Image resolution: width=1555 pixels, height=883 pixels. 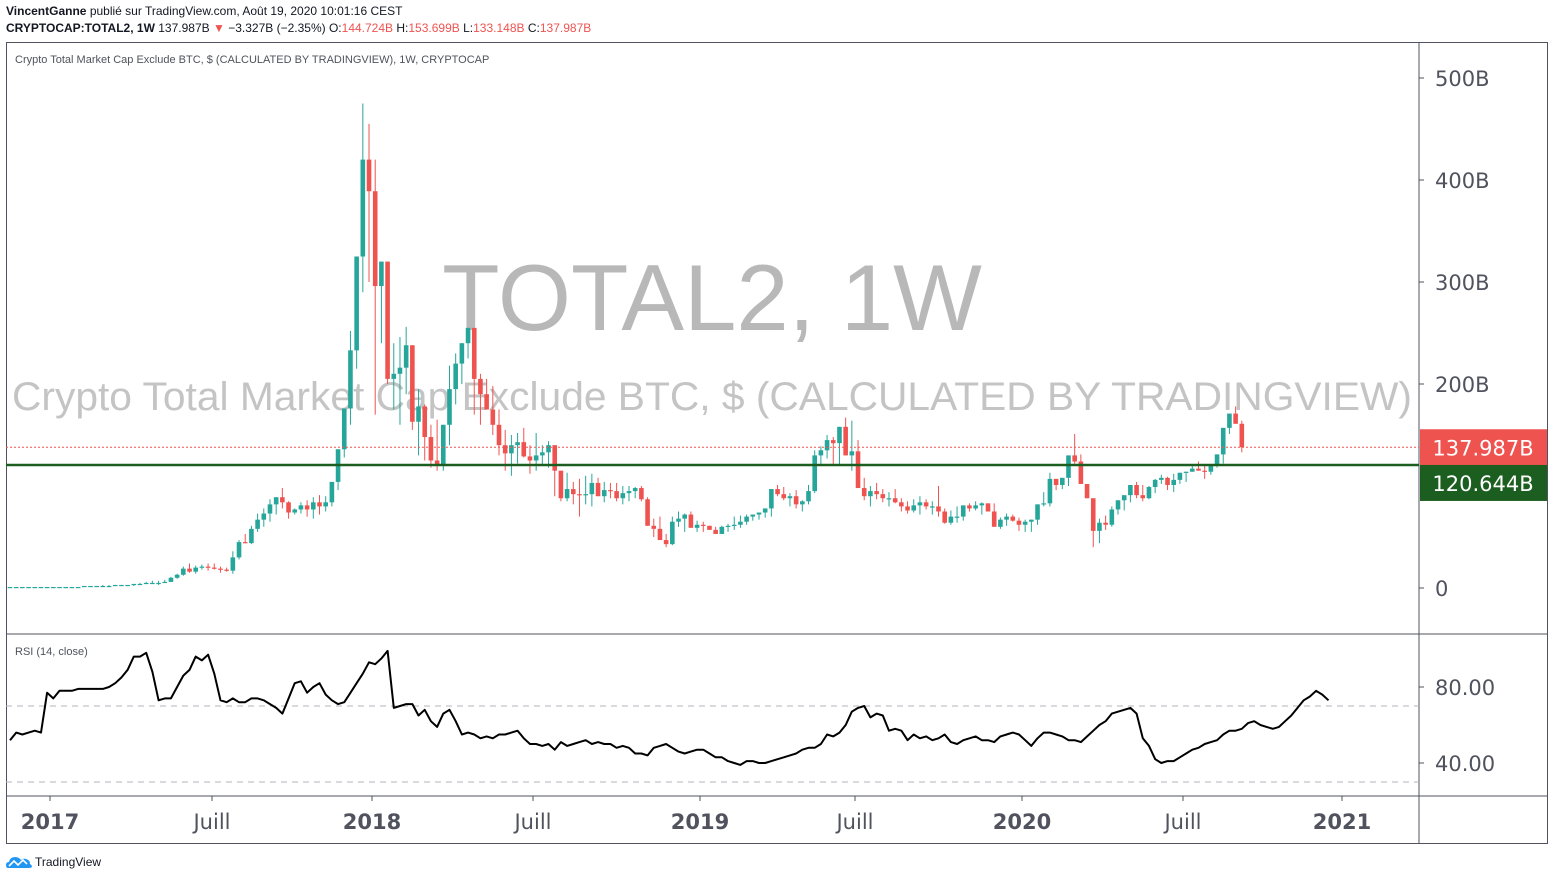 I want to click on time-tick-label: 2019, so click(x=700, y=822).